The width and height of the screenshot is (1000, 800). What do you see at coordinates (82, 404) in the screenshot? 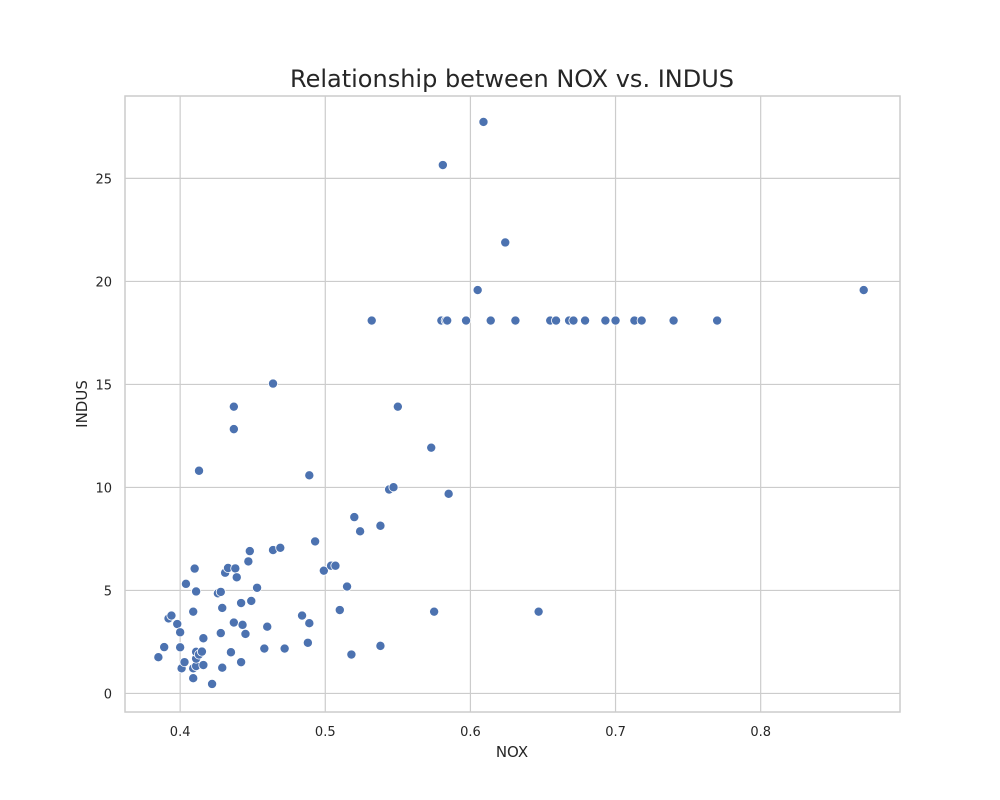
I see `y-axis-label: INDUS` at bounding box center [82, 404].